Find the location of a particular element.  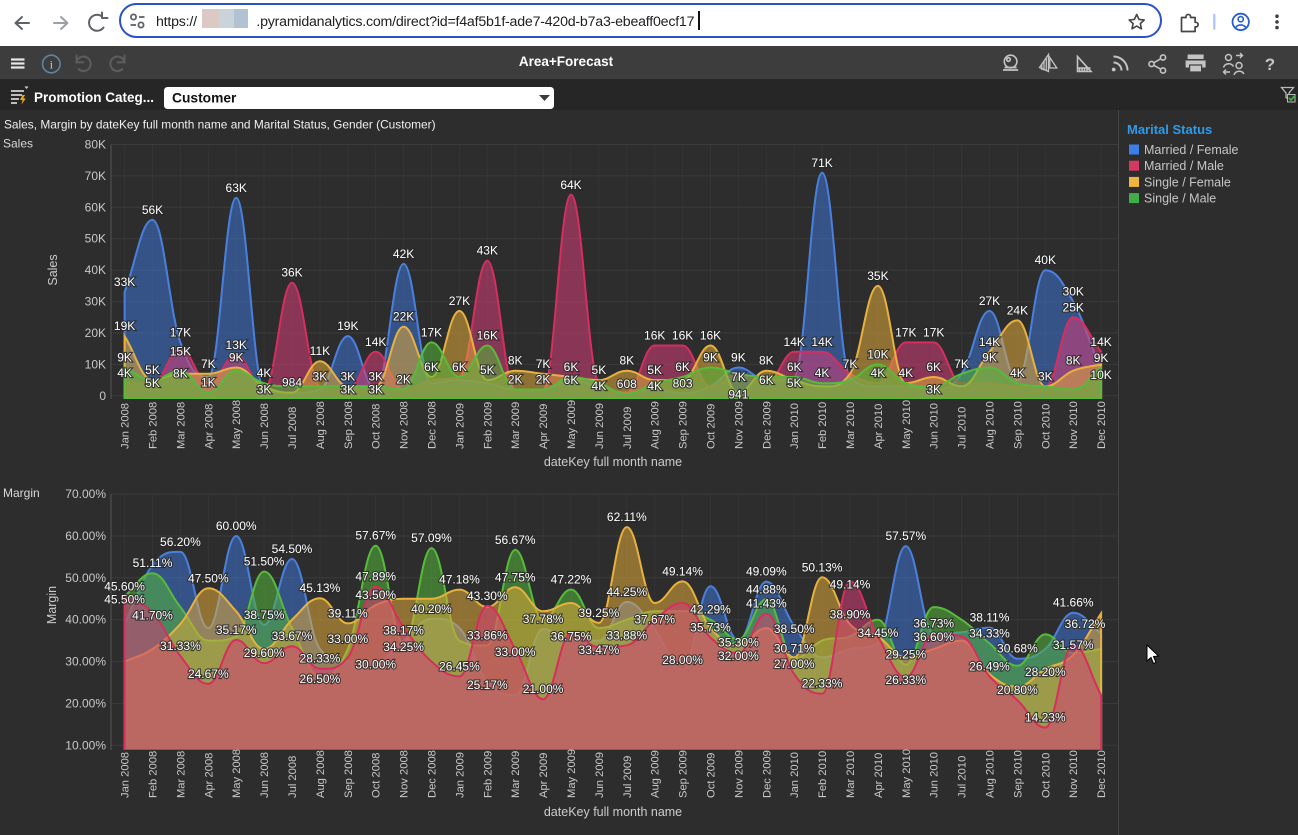

svg-text: 0 is located at coordinates (102, 396).